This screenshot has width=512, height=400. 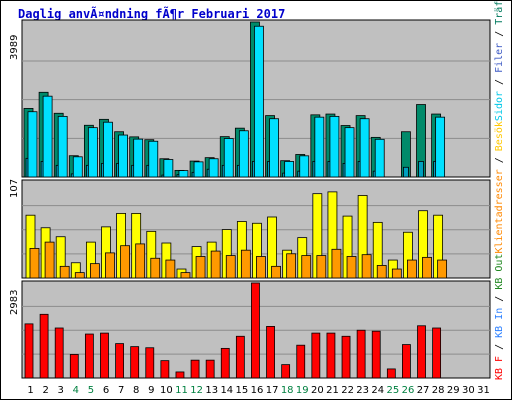 I want to click on x-tick-label: 27, so click(x=423, y=390).